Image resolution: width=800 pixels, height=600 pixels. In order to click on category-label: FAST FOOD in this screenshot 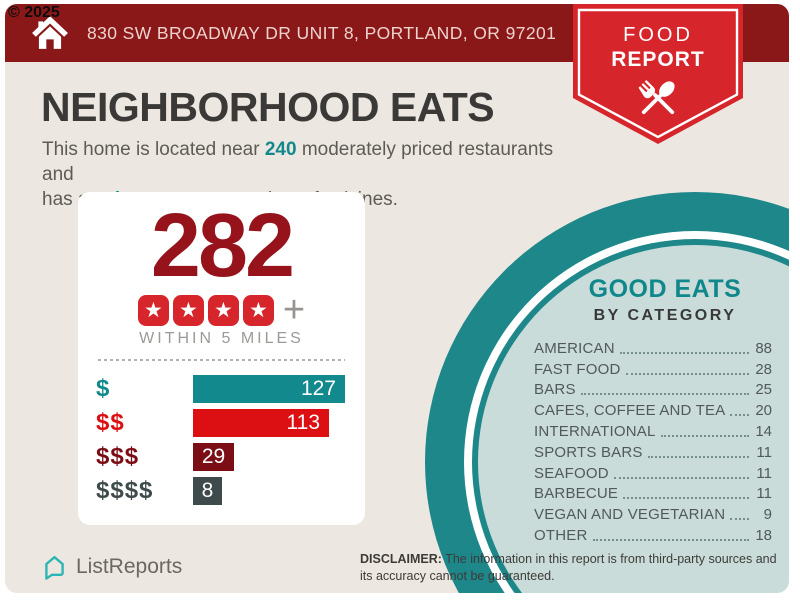, I will do `click(577, 369)`.